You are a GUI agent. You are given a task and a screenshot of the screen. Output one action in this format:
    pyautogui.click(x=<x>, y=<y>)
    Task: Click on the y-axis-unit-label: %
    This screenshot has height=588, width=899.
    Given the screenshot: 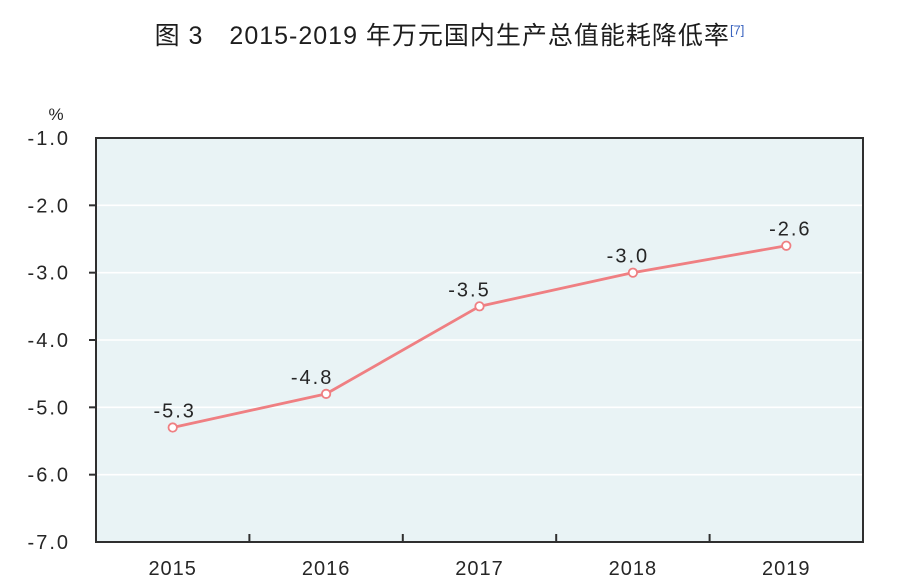 What is the action you would take?
    pyautogui.click(x=55, y=114)
    